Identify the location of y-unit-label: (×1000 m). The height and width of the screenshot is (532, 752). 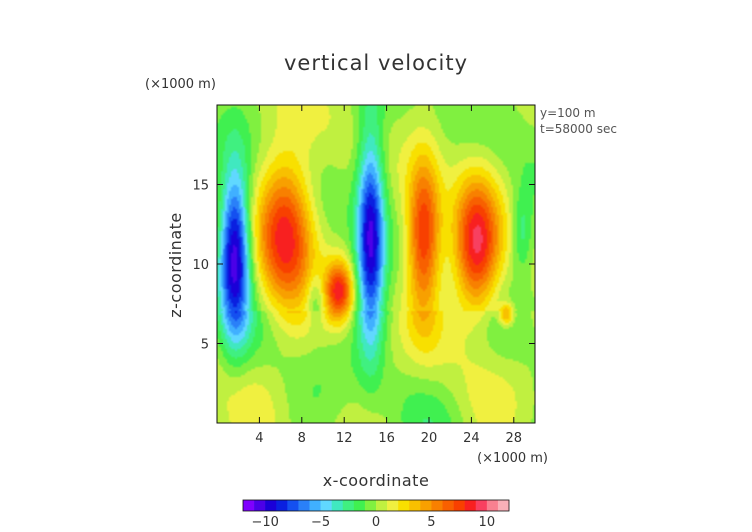
(180, 84).